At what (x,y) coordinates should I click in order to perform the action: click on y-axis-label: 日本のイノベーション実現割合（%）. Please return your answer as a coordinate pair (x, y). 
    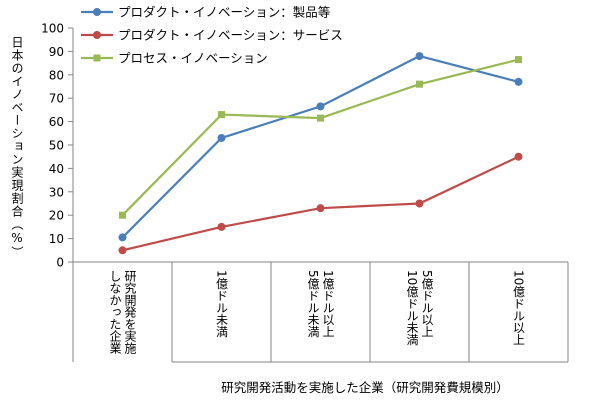
    Looking at the image, I should click on (17, 147).